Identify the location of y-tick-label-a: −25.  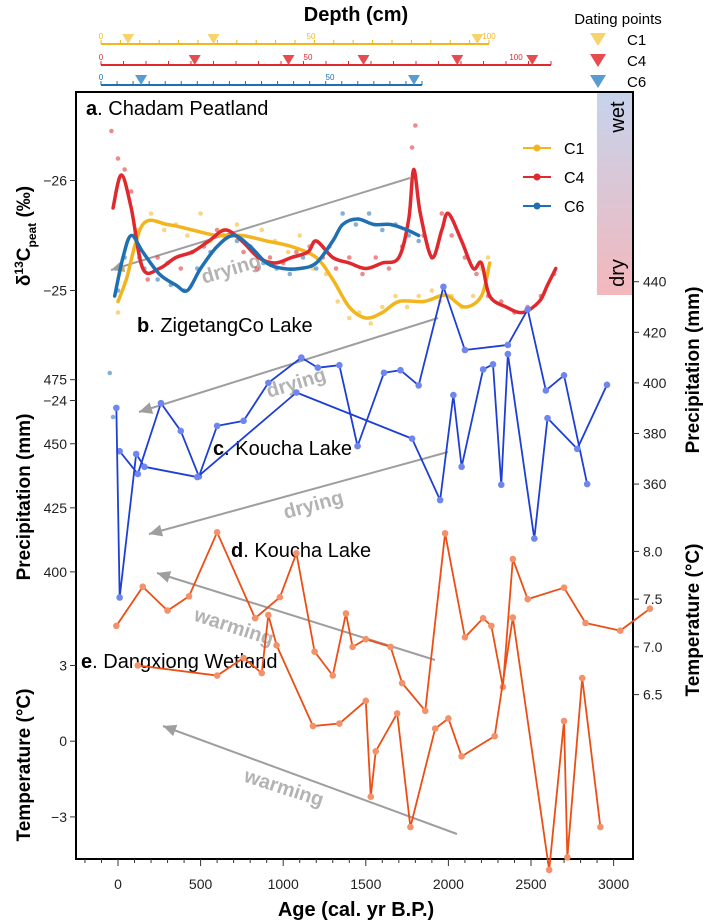
(55, 291).